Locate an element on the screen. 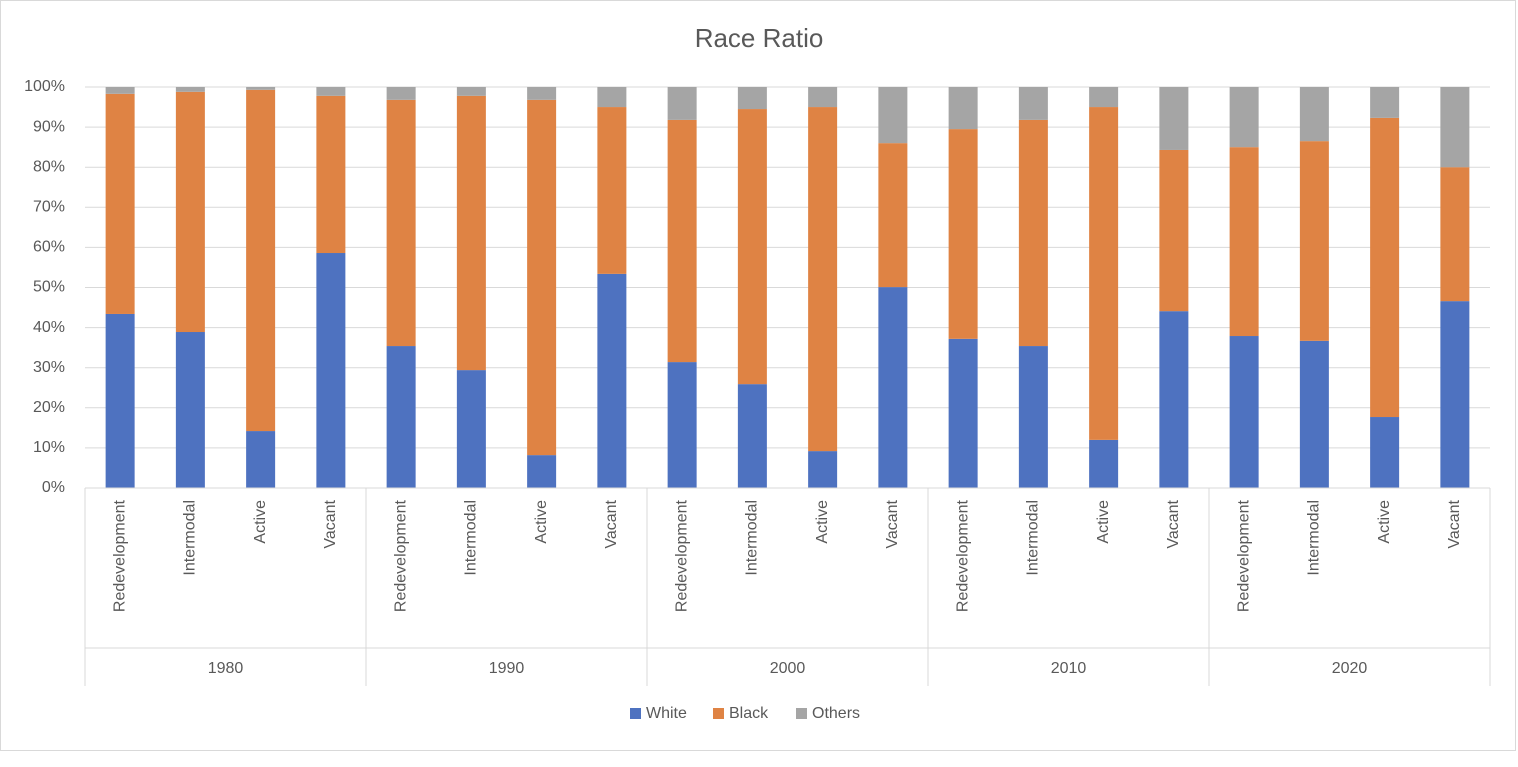  legend-label: Others is located at coordinates (836, 713).